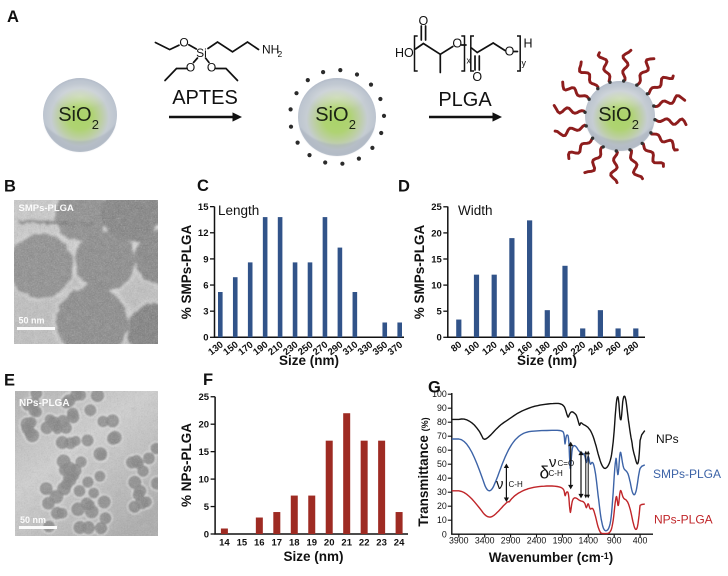  Describe the element at coordinates (201, 53) in the screenshot. I see `svg-text: Si` at that location.